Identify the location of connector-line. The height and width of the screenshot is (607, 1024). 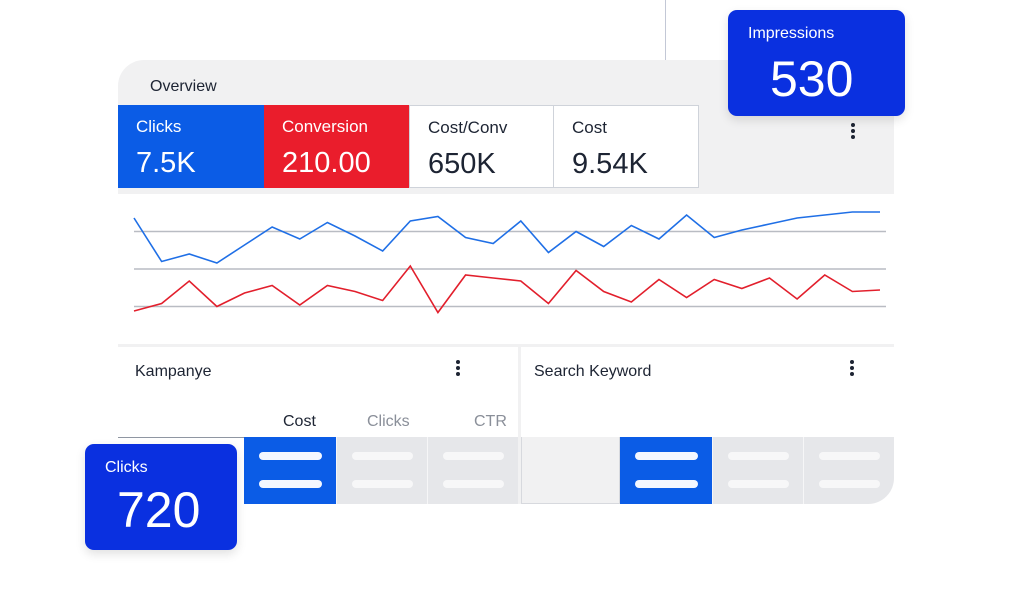
(665, 30).